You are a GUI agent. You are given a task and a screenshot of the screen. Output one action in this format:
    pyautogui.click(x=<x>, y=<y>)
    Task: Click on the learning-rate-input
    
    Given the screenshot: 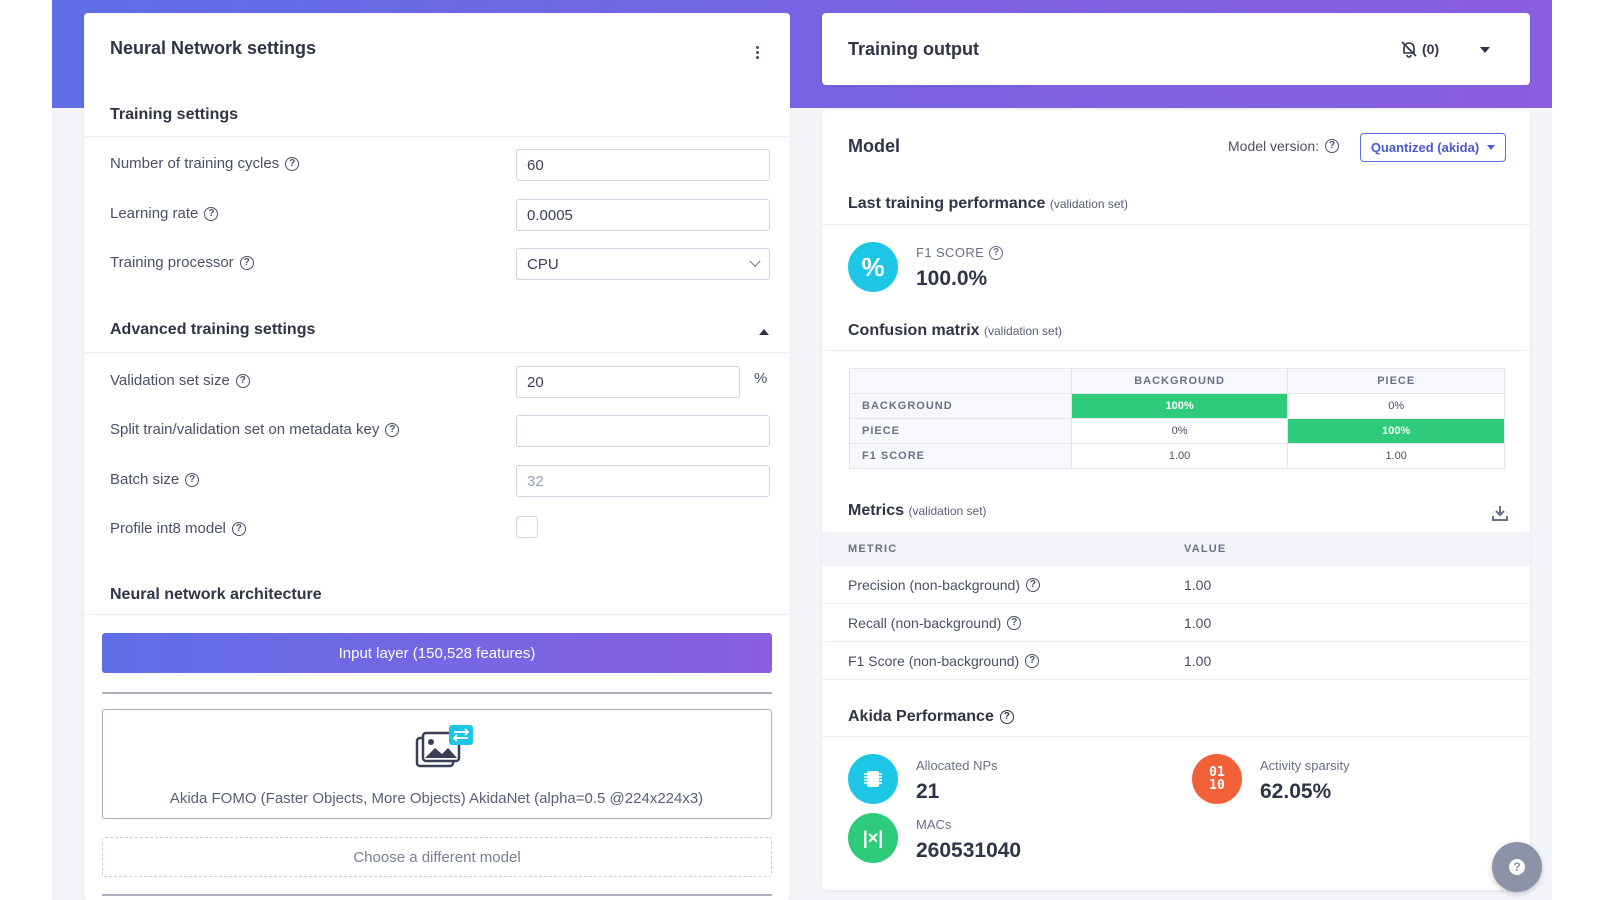 What is the action you would take?
    pyautogui.click(x=643, y=215)
    